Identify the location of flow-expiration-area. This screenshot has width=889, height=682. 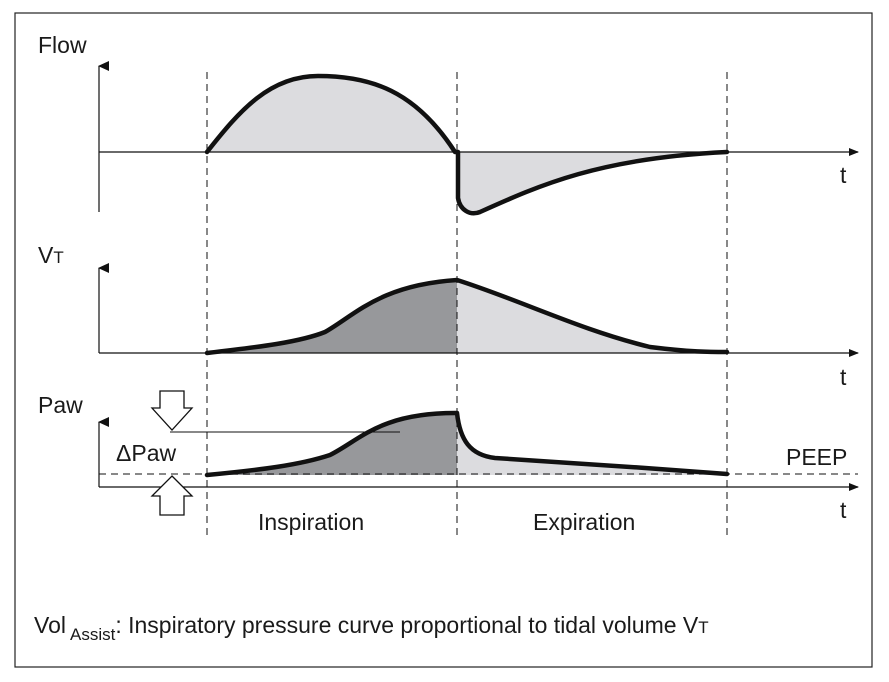
(592, 183).